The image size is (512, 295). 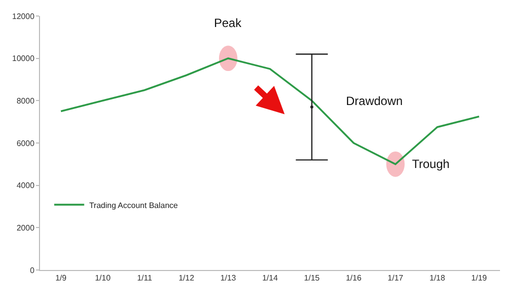 What do you see at coordinates (61, 278) in the screenshot?
I see `x-tick-label: 1/9` at bounding box center [61, 278].